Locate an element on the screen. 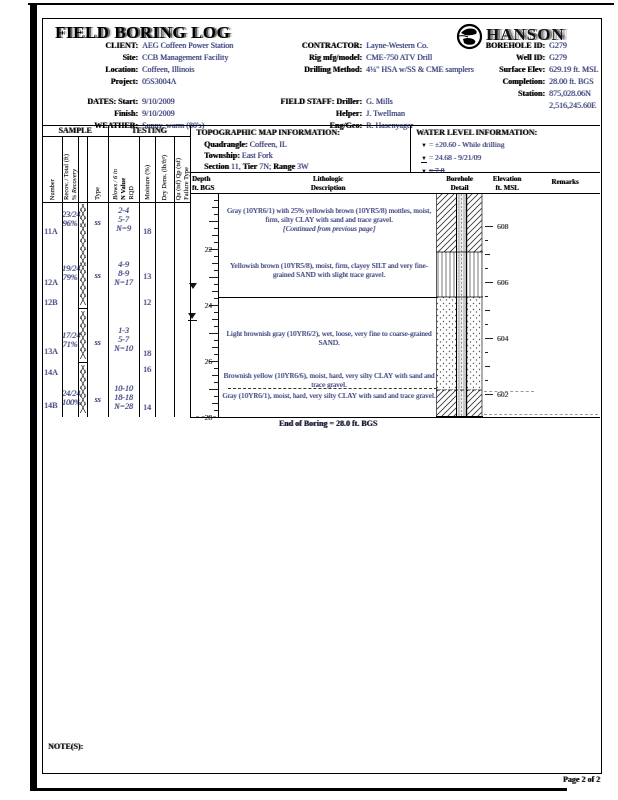 This screenshot has height=800, width=618. form-title: FIELD BORING LOG is located at coordinates (143, 32).